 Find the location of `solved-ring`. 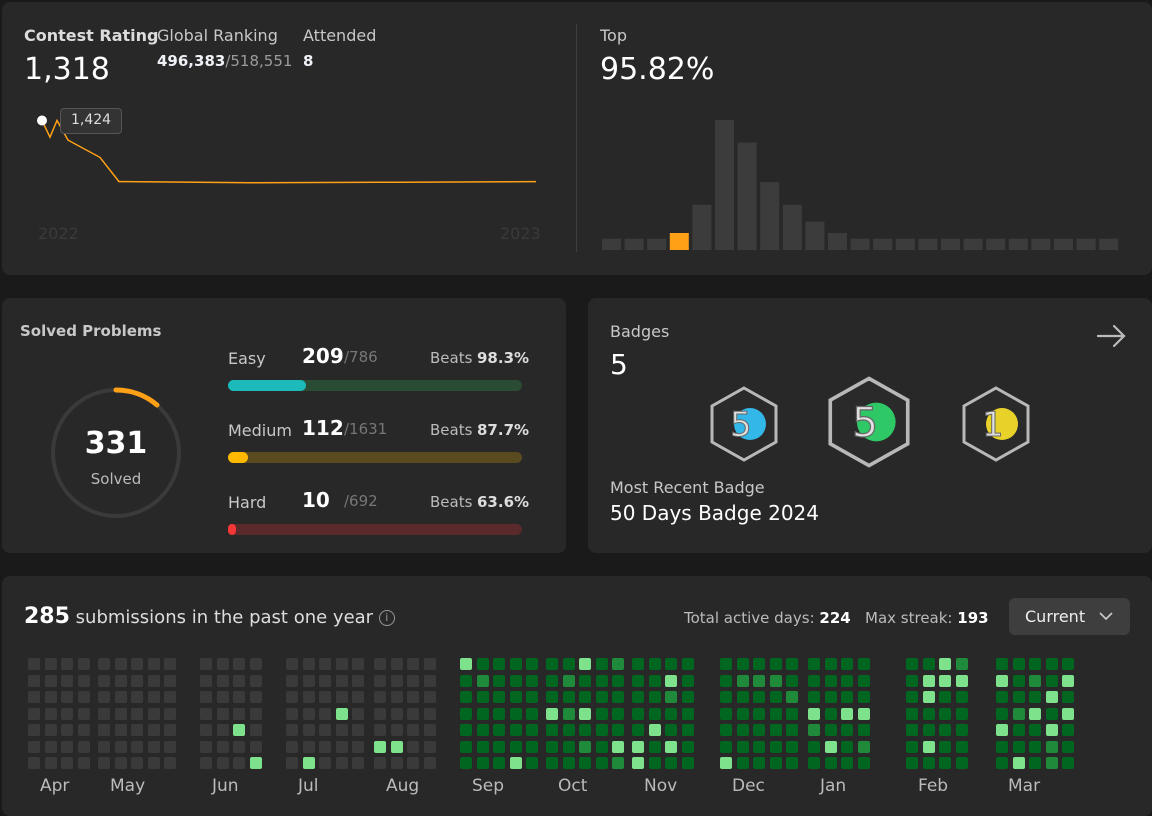

solved-ring is located at coordinates (116, 453).